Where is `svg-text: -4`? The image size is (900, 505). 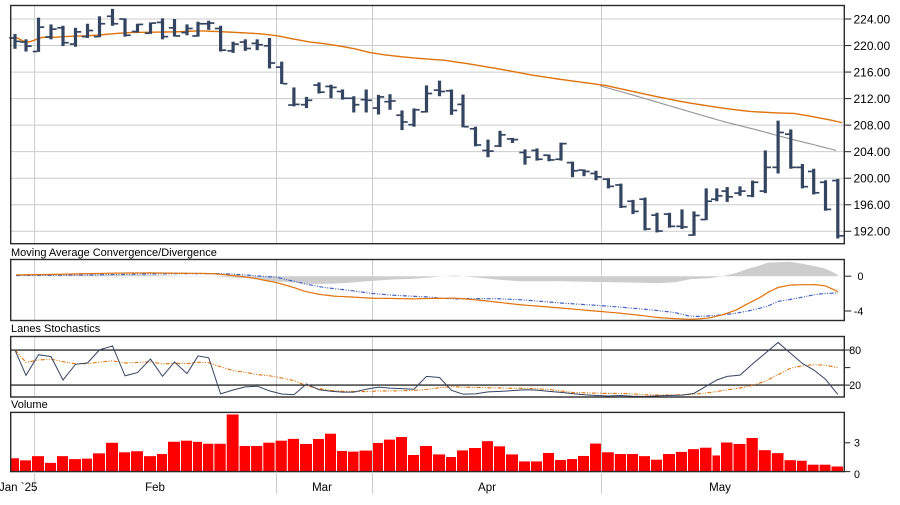 svg-text: -4 is located at coordinates (859, 312).